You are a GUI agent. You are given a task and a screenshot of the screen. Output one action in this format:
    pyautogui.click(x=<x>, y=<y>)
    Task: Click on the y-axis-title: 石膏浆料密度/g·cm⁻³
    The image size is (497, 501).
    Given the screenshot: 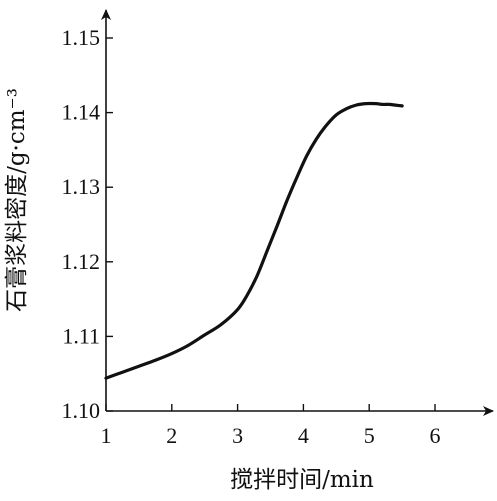 What is the action you would take?
    pyautogui.click(x=17, y=200)
    